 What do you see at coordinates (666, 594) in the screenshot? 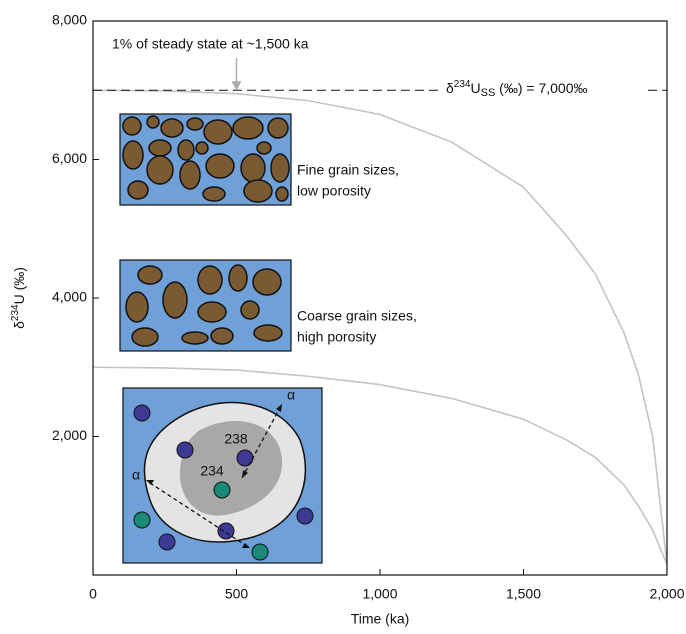
I see `x-tick-label: 2,000` at bounding box center [666, 594].